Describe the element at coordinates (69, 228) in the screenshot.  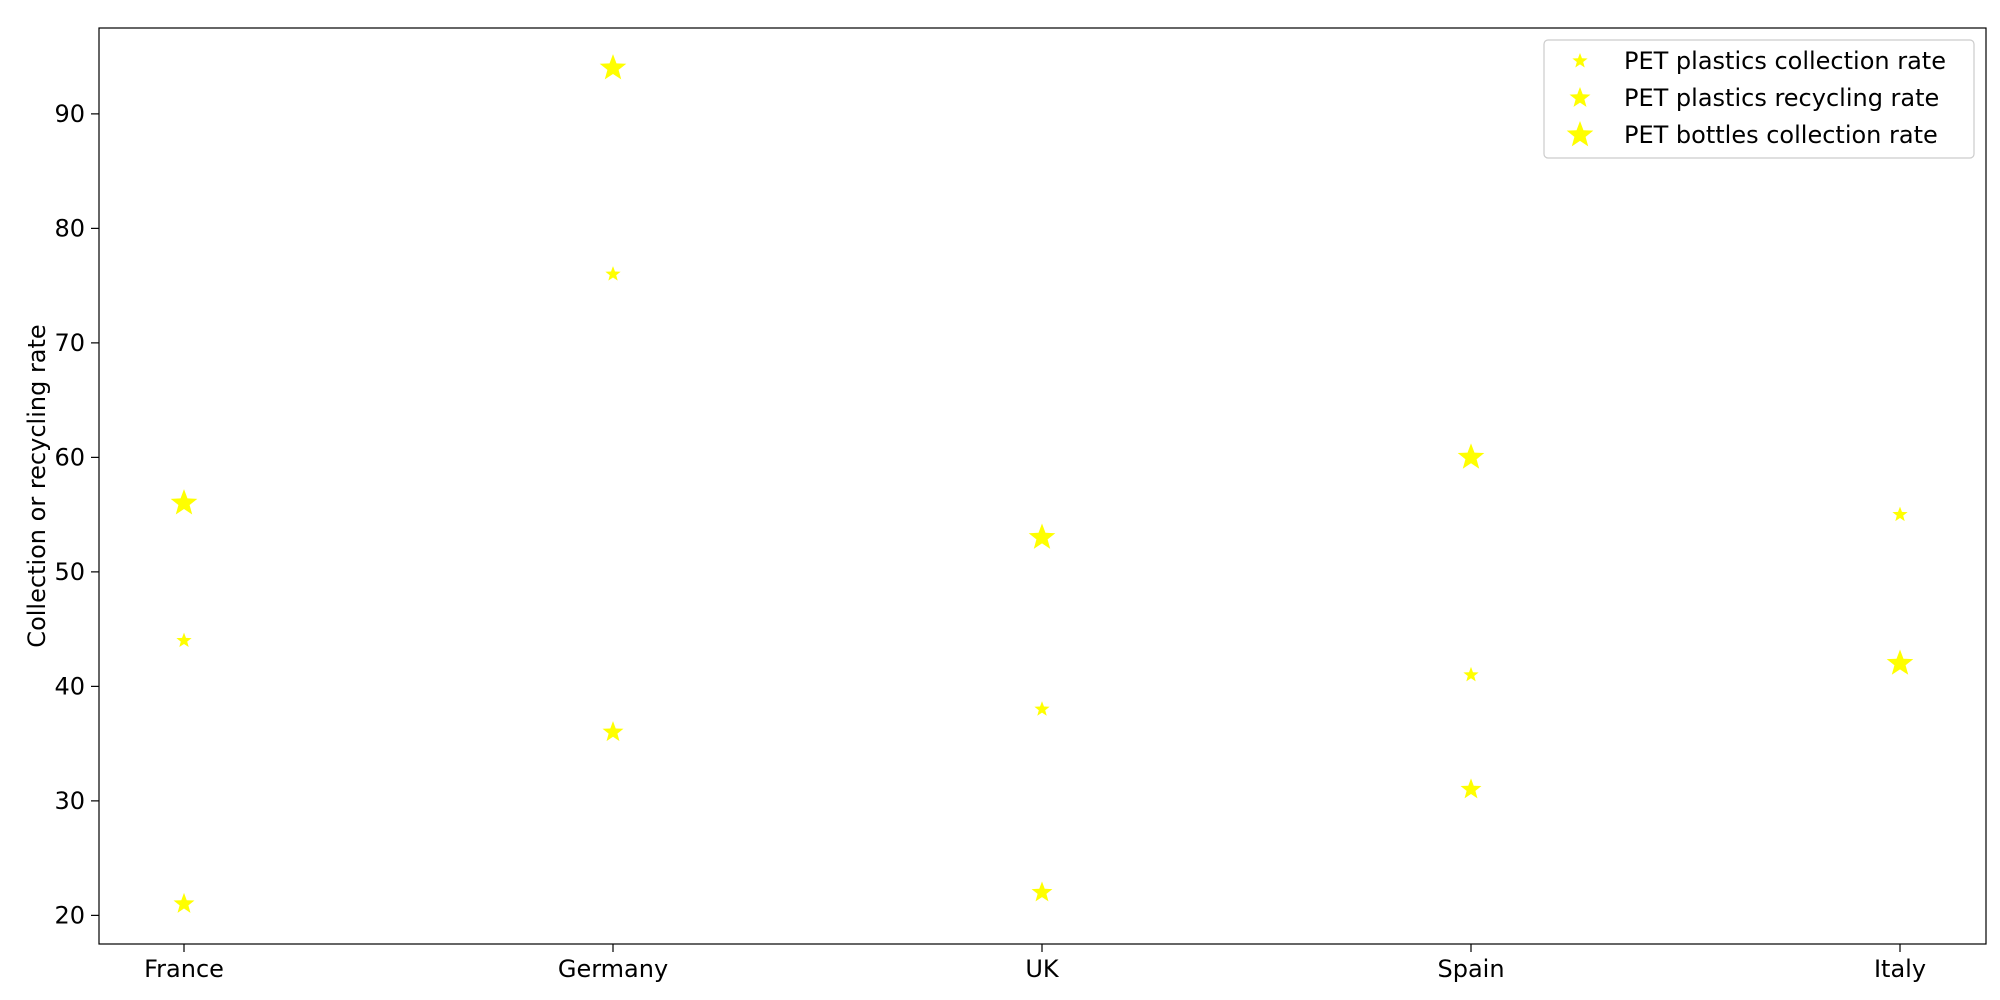
I see `y-tick-label: 80` at that location.